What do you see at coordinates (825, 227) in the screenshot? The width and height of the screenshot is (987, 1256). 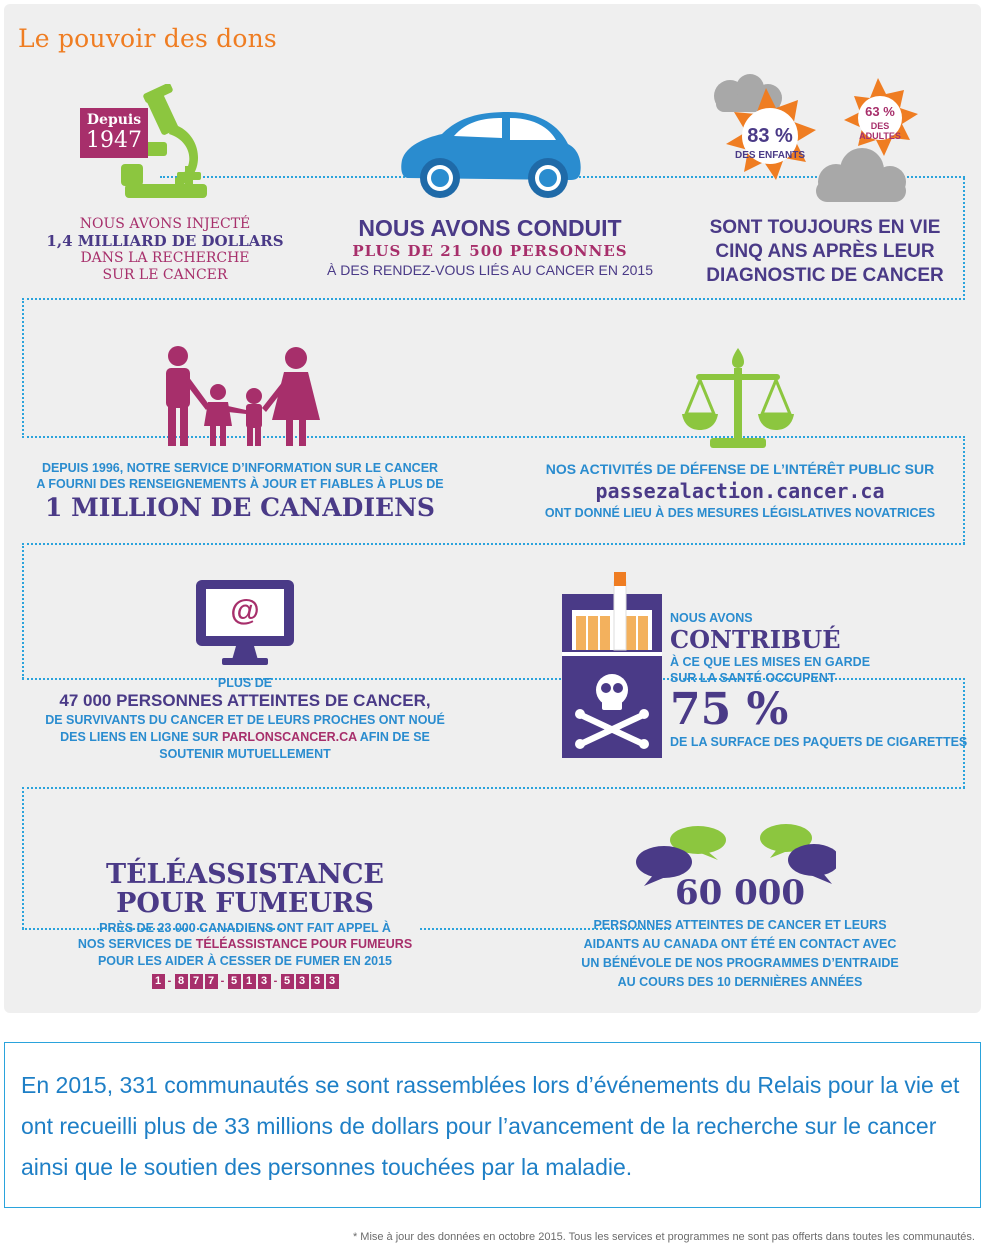 I see `survival-line: SONT TOUJOURS EN VIE` at bounding box center [825, 227].